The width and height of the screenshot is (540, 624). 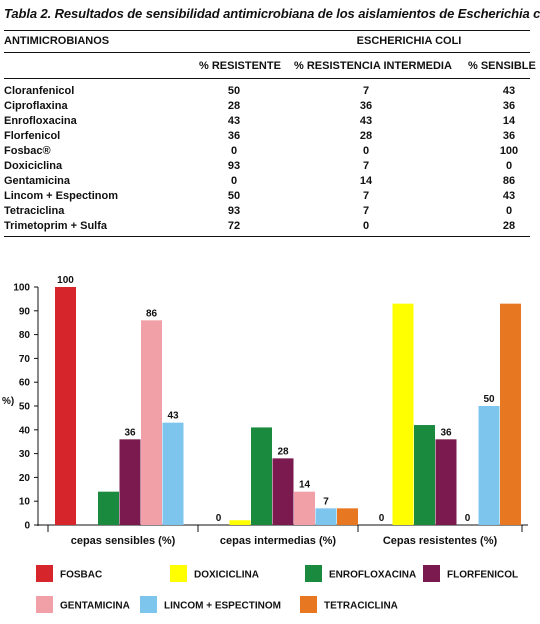 I want to click on y-tick-label: 80, so click(x=25, y=335).